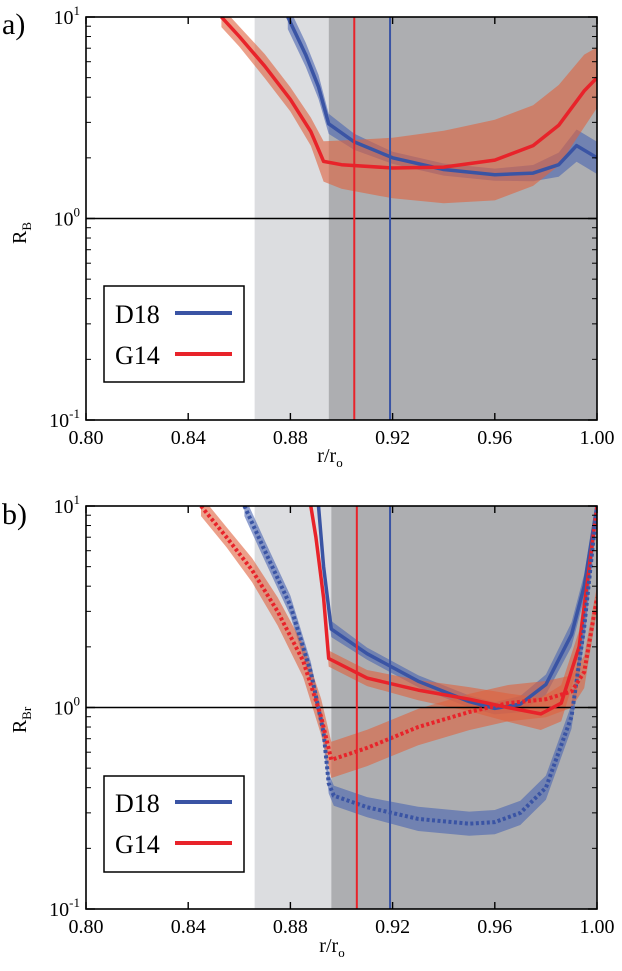 This screenshot has height=971, width=622. What do you see at coordinates (21, 719) in the screenshot?
I see `y-axis-label: RBr` at bounding box center [21, 719].